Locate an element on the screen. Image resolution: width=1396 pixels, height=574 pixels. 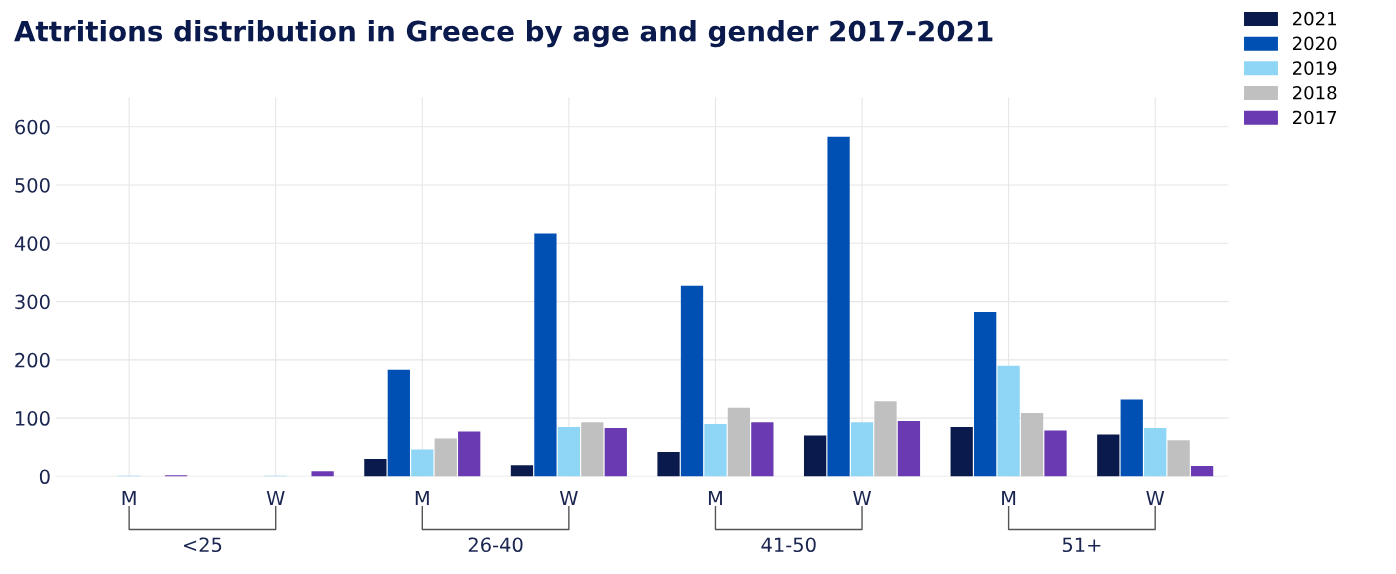
text: 51+ is located at coordinates (1081, 545).